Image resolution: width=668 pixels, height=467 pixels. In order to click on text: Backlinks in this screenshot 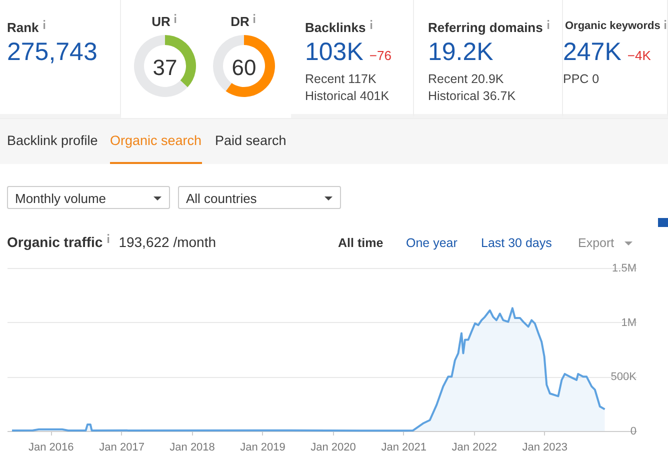, I will do `click(335, 27)`.